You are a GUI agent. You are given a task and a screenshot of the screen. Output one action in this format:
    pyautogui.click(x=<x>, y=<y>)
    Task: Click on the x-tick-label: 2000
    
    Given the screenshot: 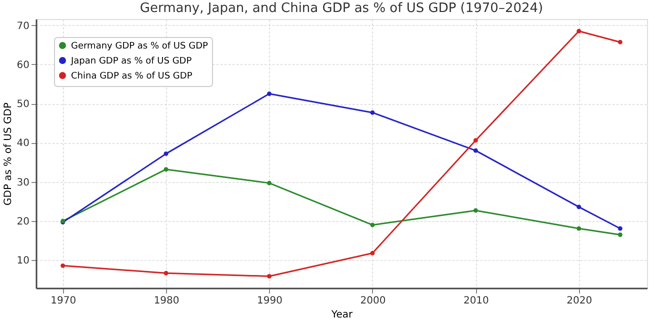 What is the action you would take?
    pyautogui.click(x=373, y=301)
    